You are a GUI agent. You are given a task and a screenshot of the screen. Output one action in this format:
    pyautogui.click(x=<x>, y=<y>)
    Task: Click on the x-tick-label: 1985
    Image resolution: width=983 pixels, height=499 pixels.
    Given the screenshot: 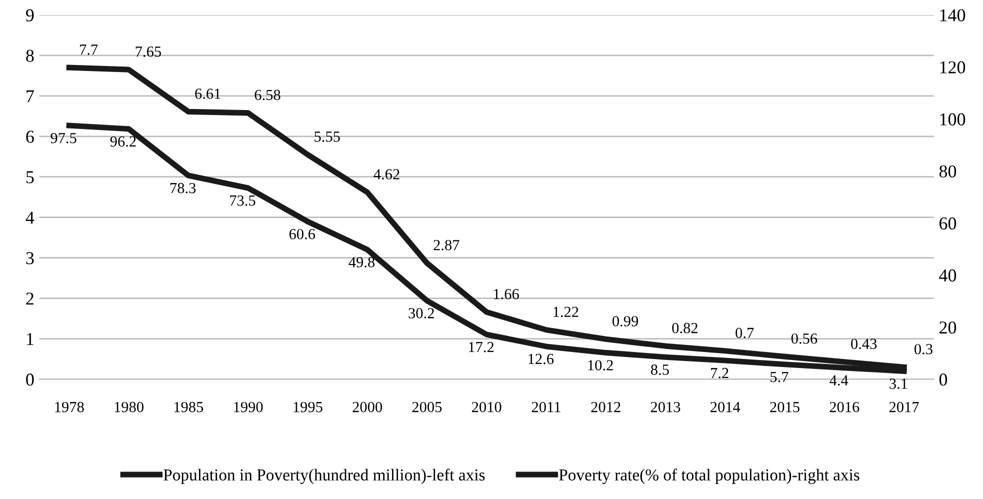 What is the action you would take?
    pyautogui.click(x=189, y=407)
    